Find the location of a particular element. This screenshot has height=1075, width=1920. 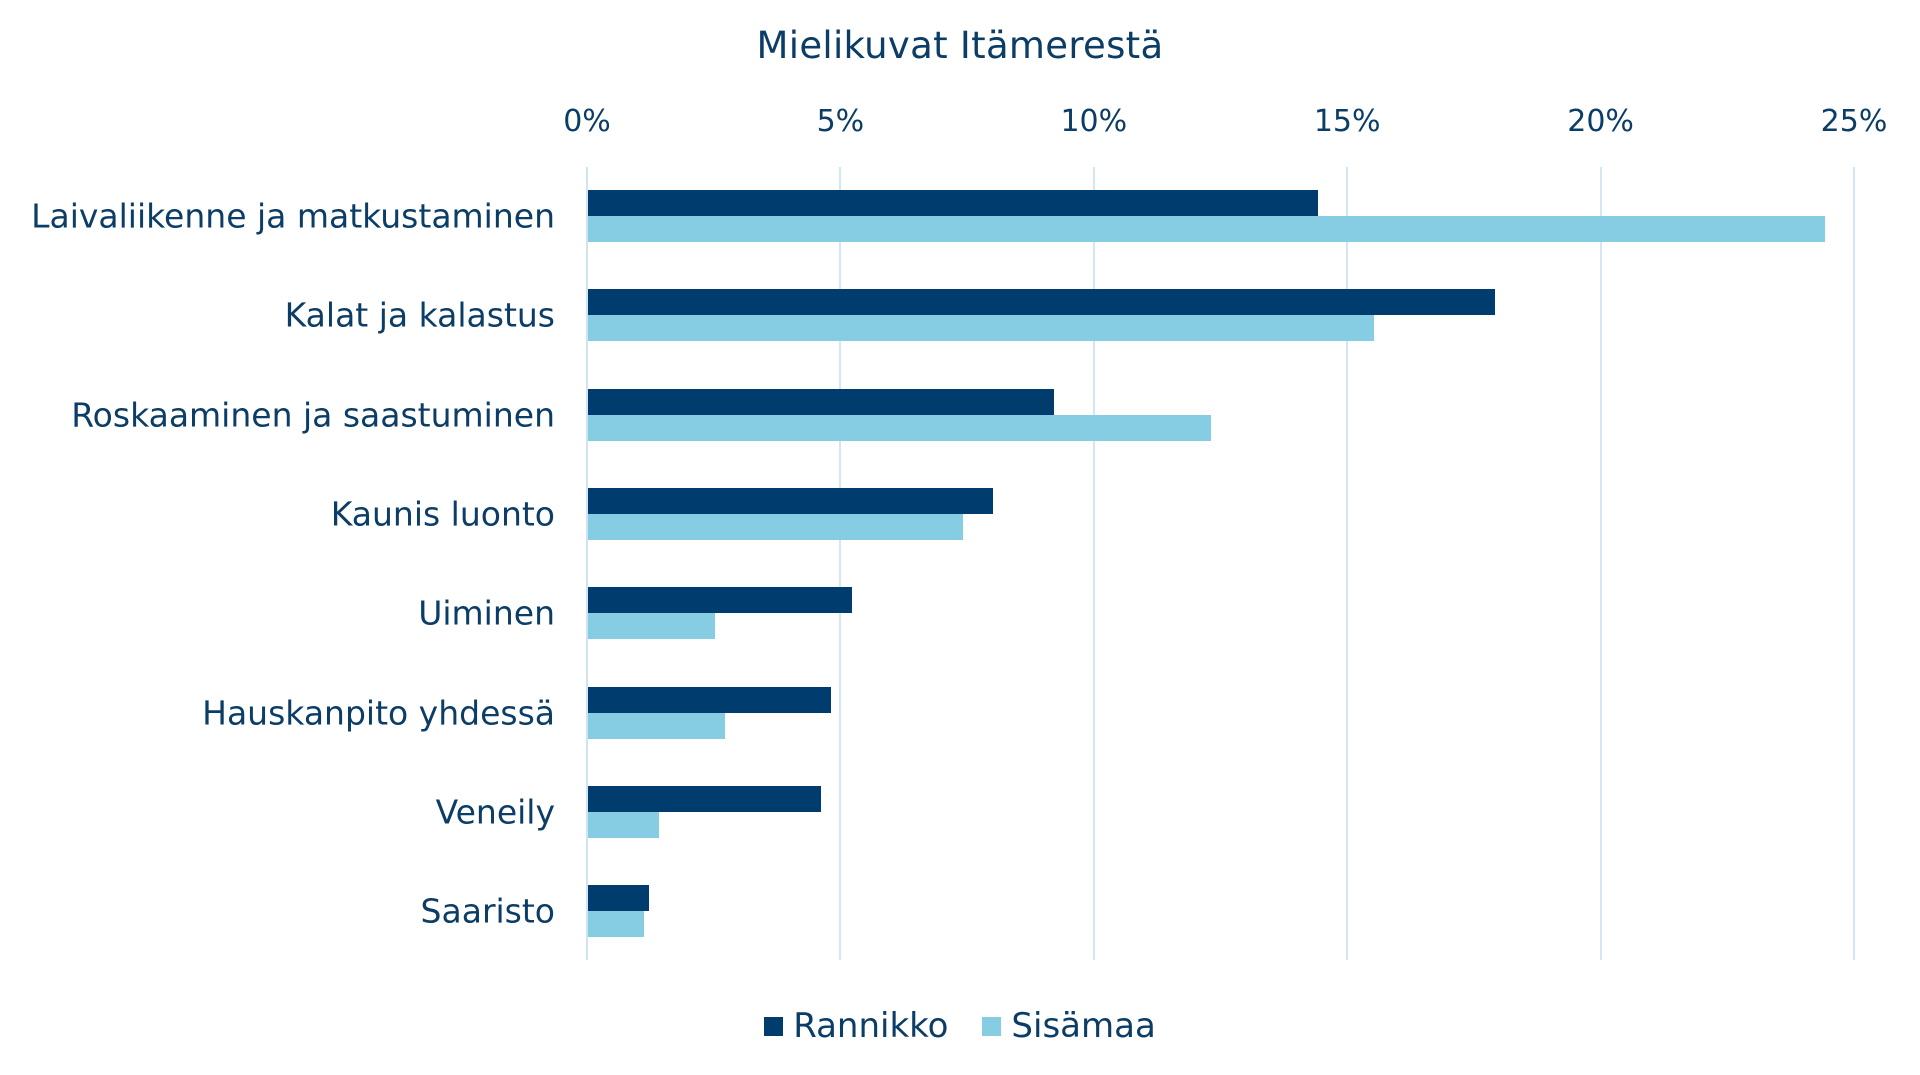

legend-swatch-rannikko is located at coordinates (774, 1026).